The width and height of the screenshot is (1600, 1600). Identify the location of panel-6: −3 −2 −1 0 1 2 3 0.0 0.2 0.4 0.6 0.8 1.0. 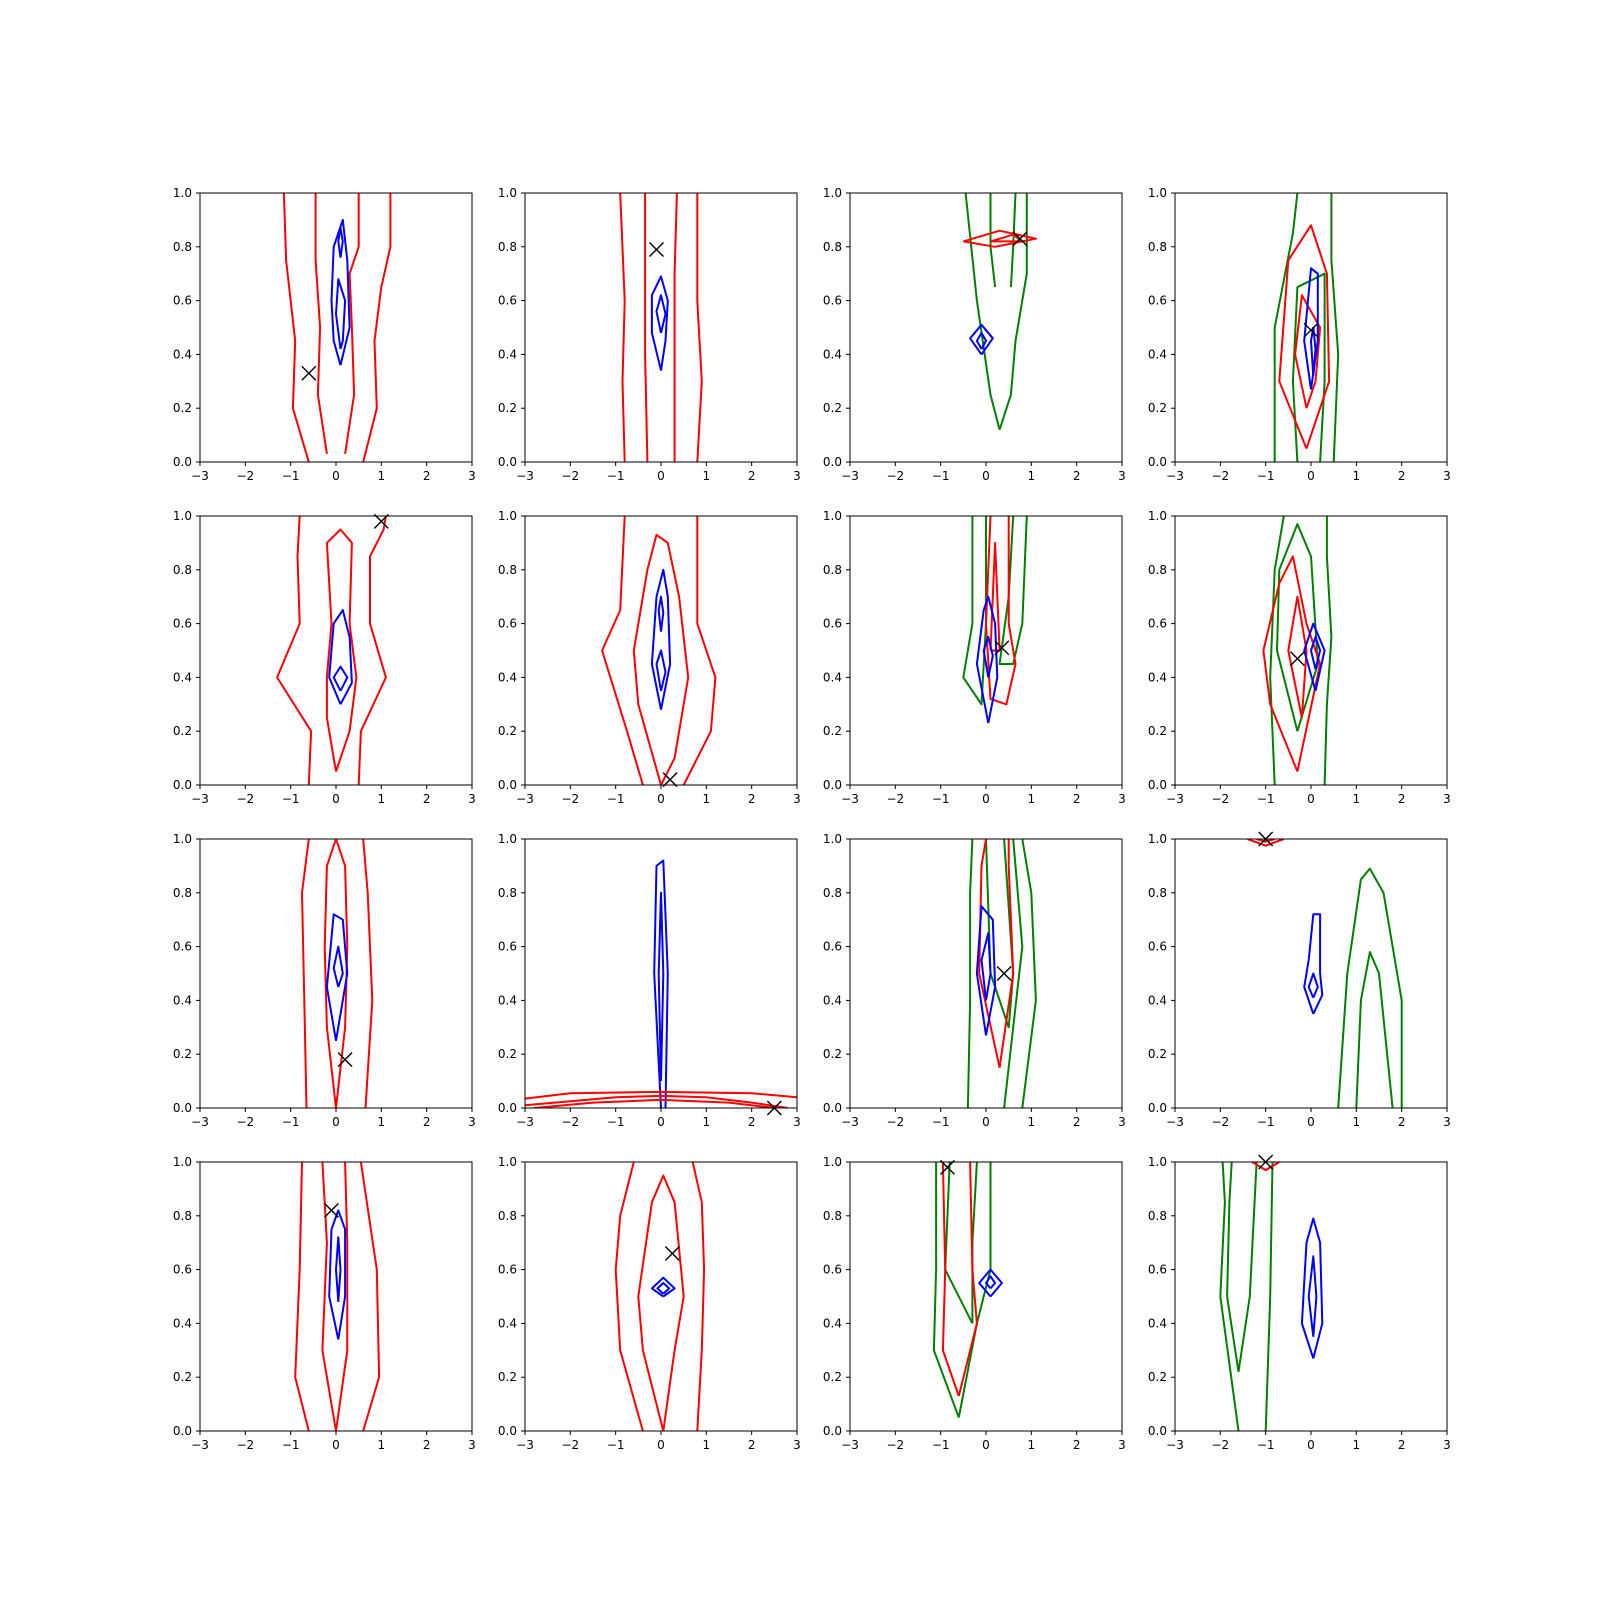
(649, 657).